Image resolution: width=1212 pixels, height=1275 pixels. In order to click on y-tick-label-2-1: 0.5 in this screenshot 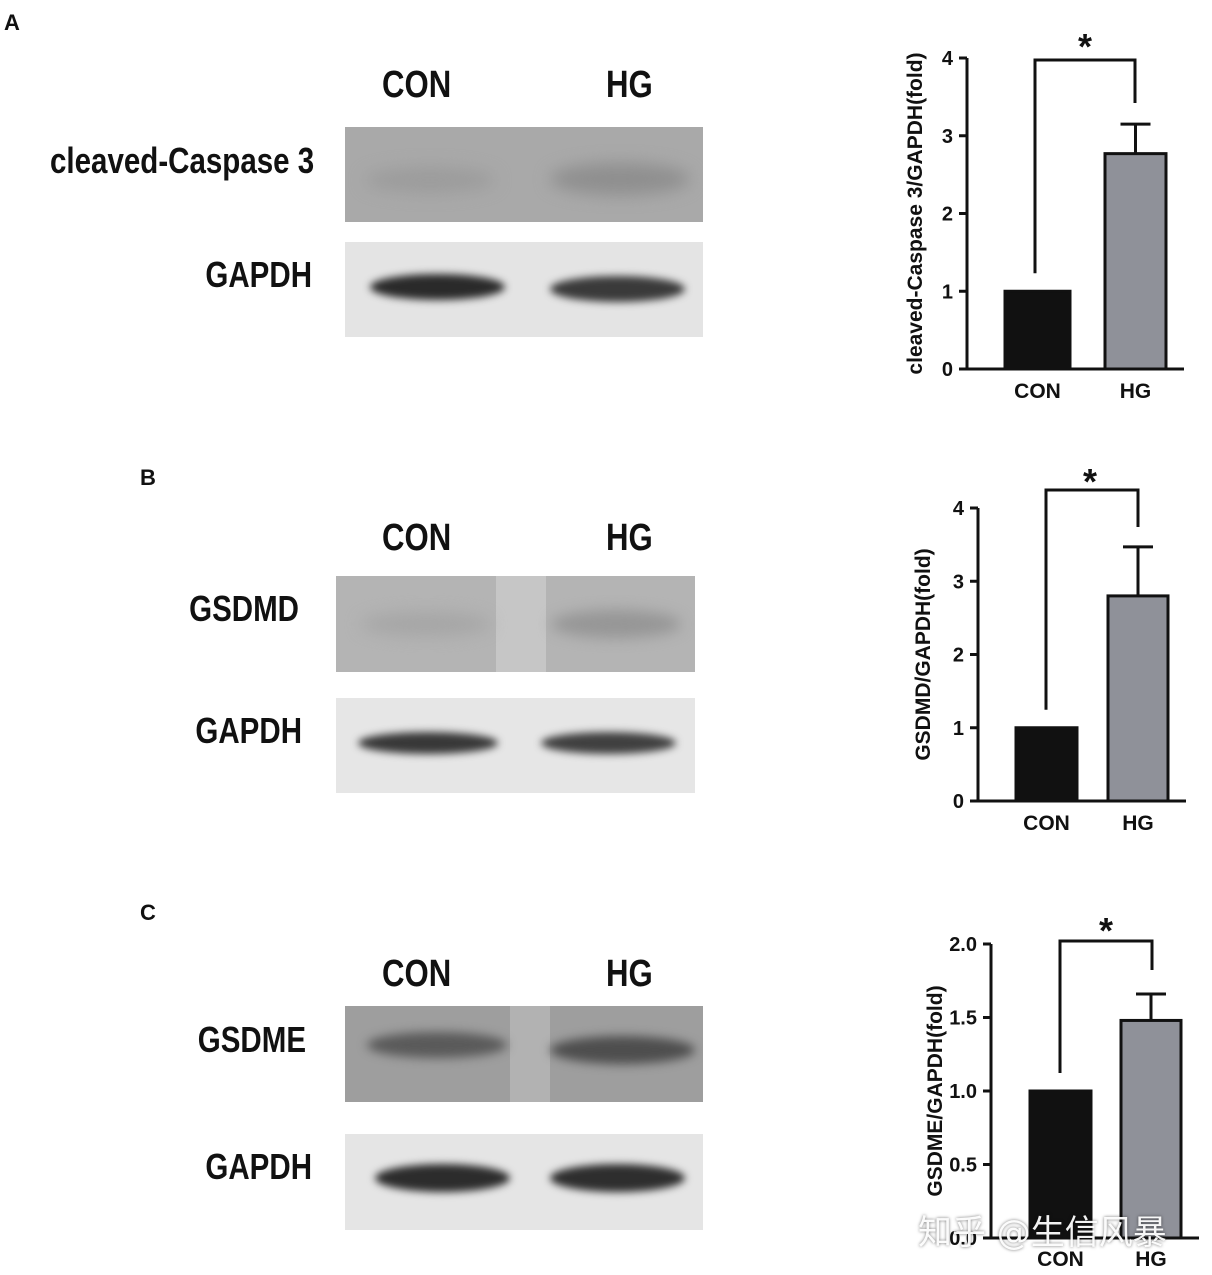, I will do `click(963, 1166)`.